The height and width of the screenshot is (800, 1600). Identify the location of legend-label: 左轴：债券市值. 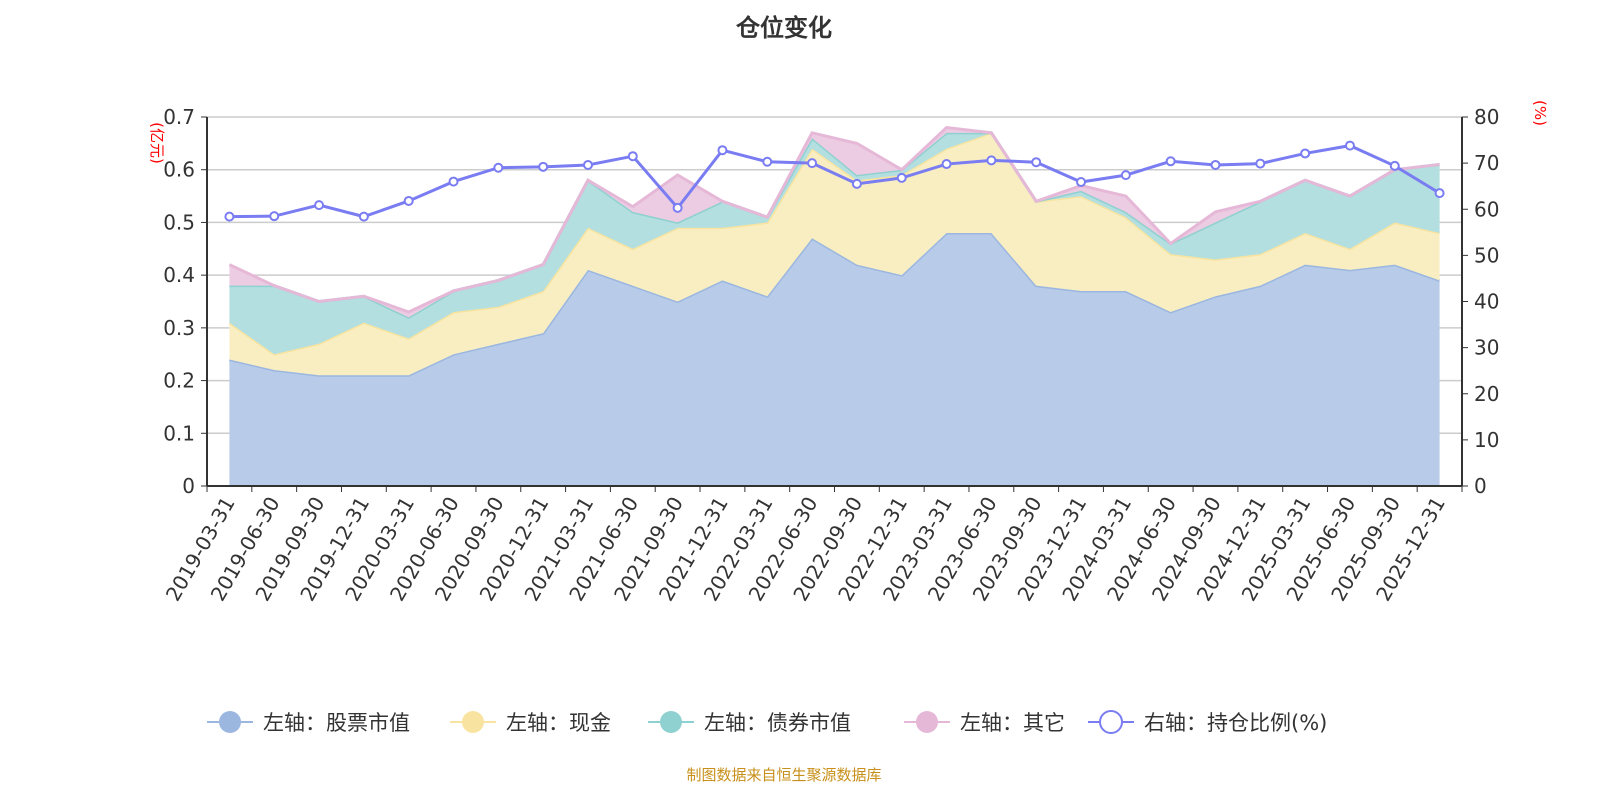
(777, 723).